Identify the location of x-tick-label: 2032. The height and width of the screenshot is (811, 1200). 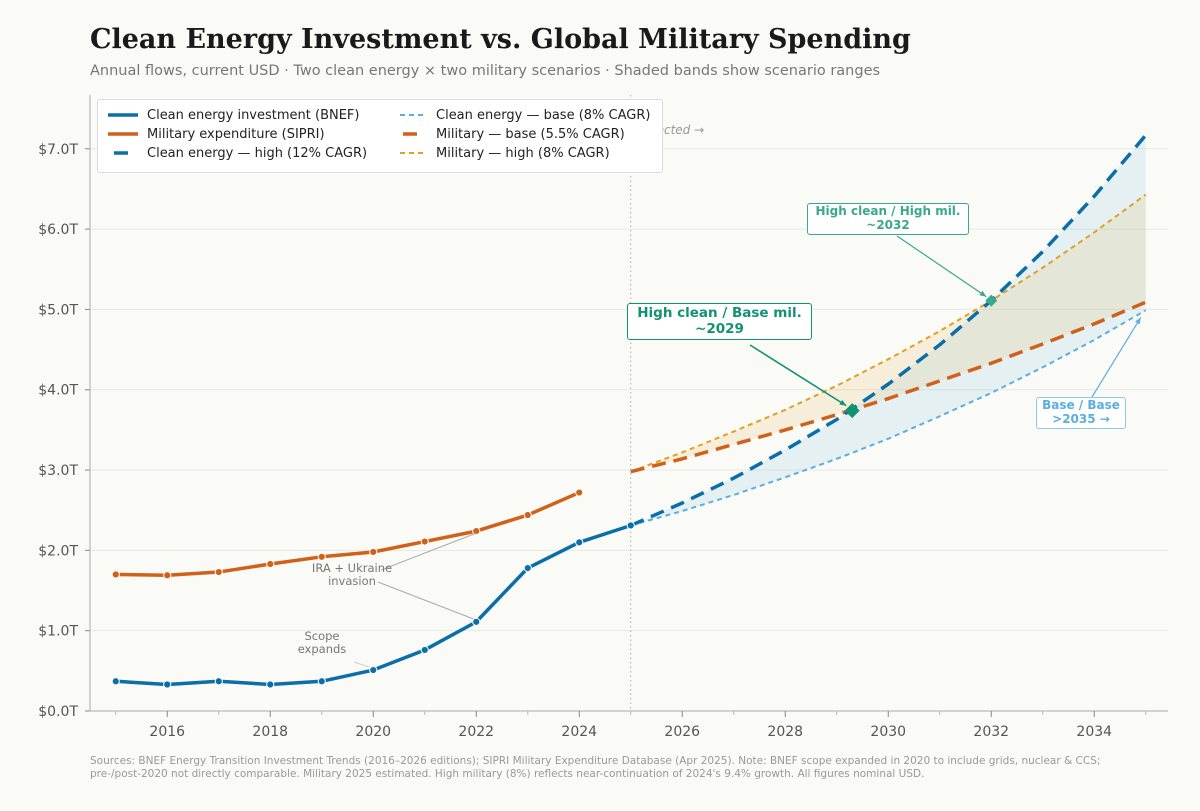
(991, 732).